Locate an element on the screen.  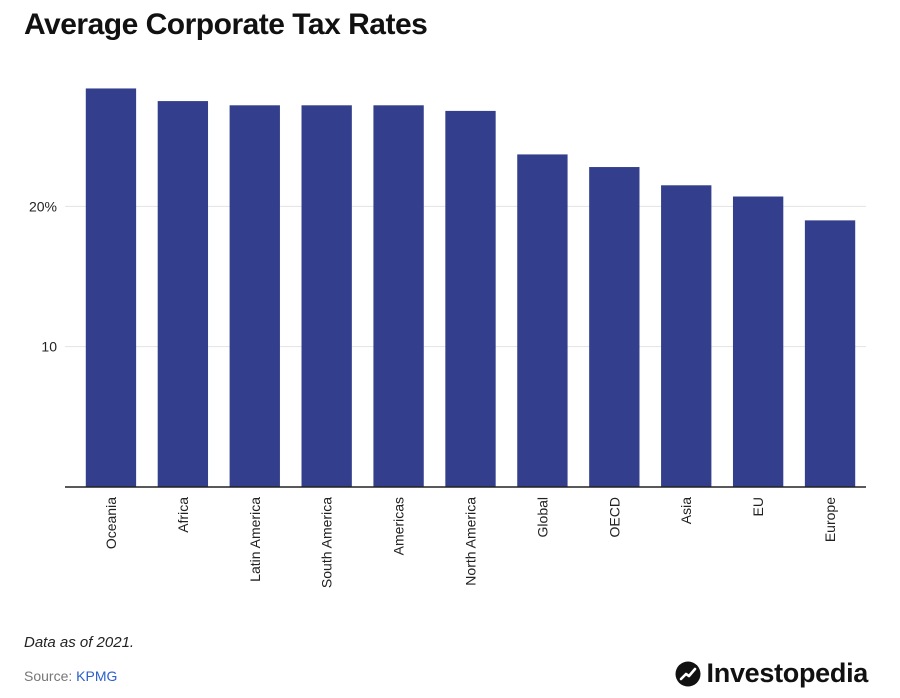
investopedia-logo-icon is located at coordinates (688, 673).